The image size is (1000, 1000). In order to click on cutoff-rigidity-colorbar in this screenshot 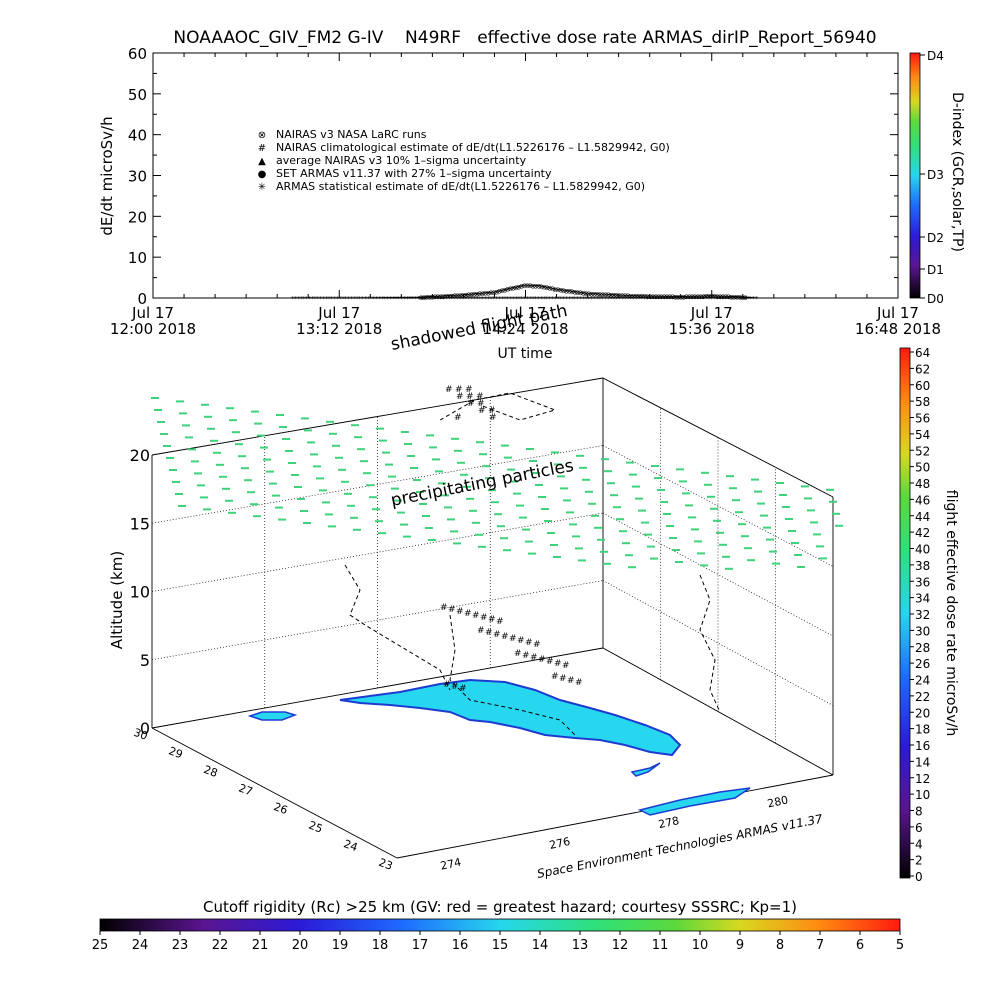, I will do `click(500, 925)`.